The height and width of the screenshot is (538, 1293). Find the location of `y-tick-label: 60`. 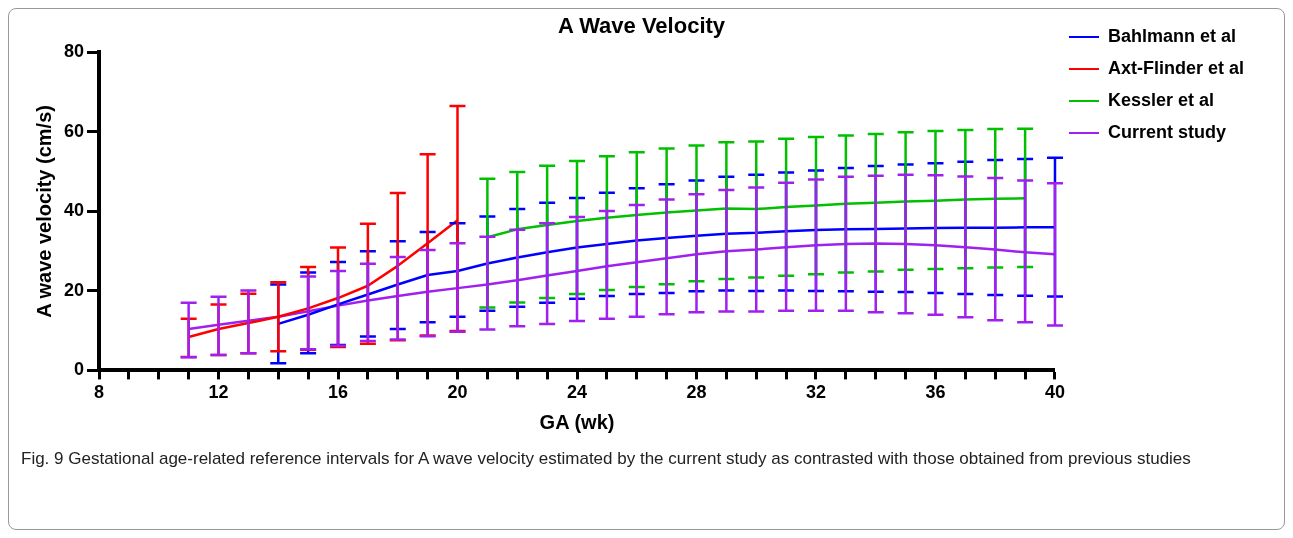

y-tick-label: 60 is located at coordinates (74, 130).